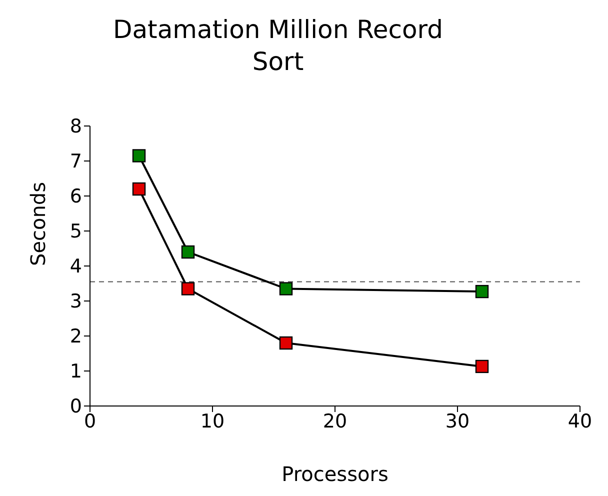 The image size is (608, 496). I want to click on y-tick-label: 0, so click(76, 407).